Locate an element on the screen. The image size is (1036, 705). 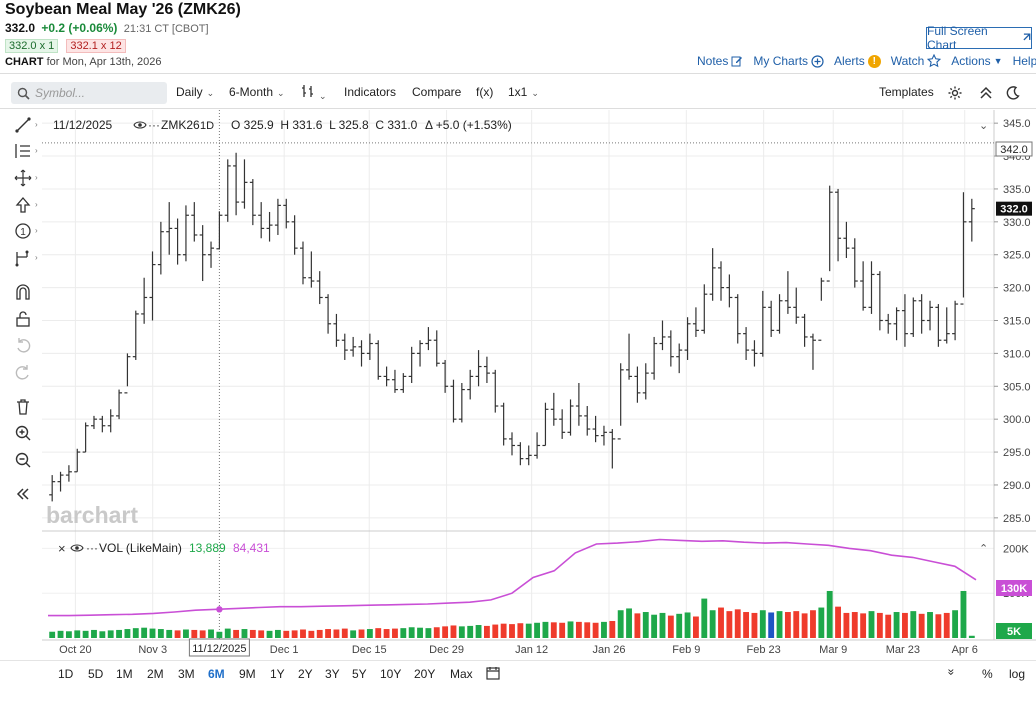
collapse-tools-button is located at coordinates (23, 494).